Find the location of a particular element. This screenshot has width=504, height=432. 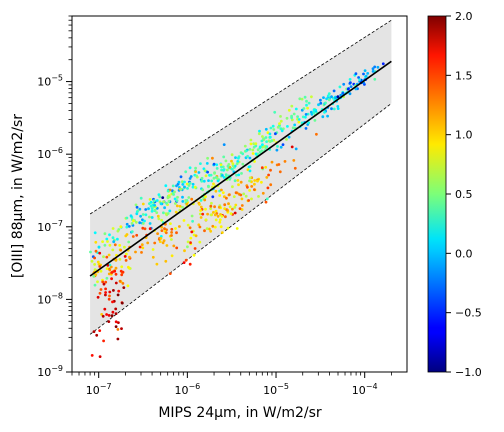

tick-label: 10⁻⁶ is located at coordinates (50, 153).